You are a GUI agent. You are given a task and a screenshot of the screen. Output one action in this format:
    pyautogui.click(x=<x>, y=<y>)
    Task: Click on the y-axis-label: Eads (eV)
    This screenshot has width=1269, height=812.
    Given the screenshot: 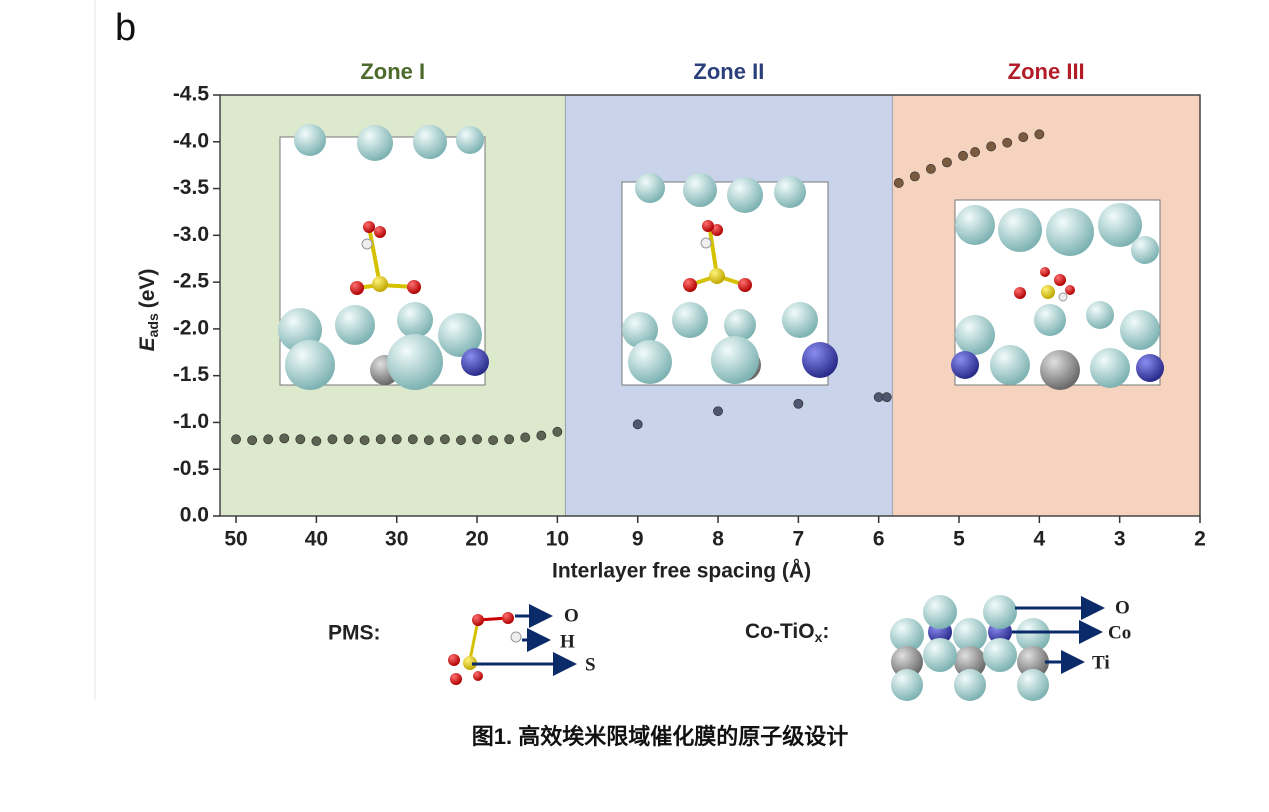 What is the action you would take?
    pyautogui.click(x=148, y=310)
    